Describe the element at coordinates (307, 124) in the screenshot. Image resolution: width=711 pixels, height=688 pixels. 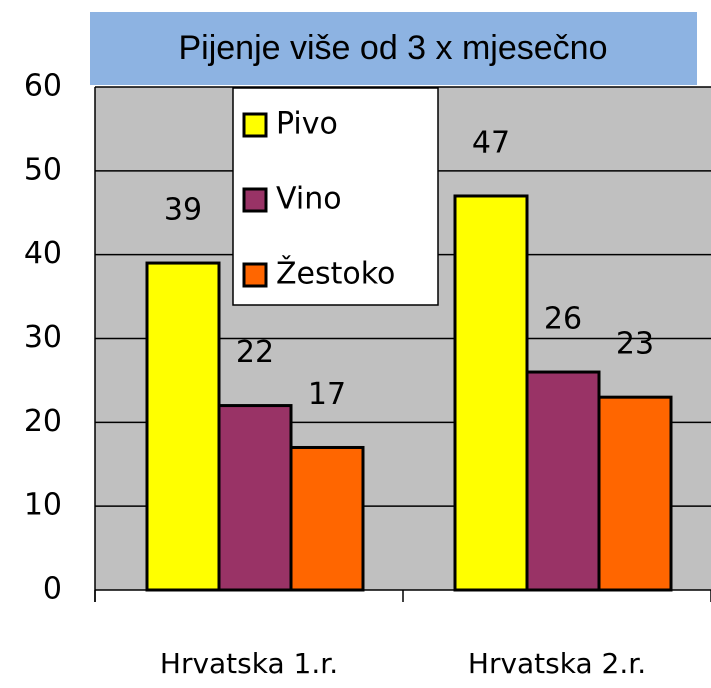
I see `legend-label: Pivo` at that location.